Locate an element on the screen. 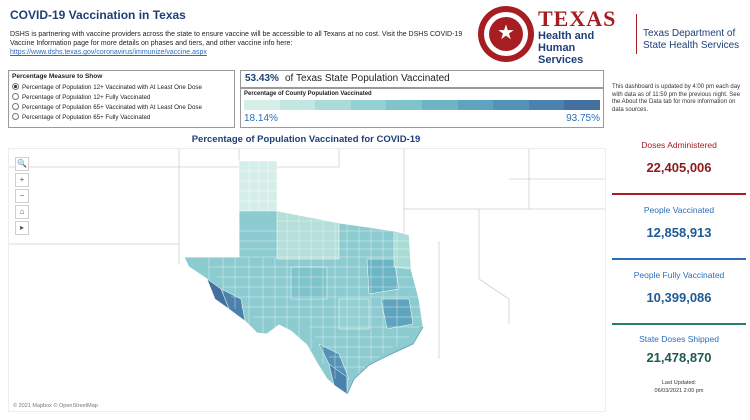  measure-title: Percentage Measure to Show is located at coordinates (57, 76).